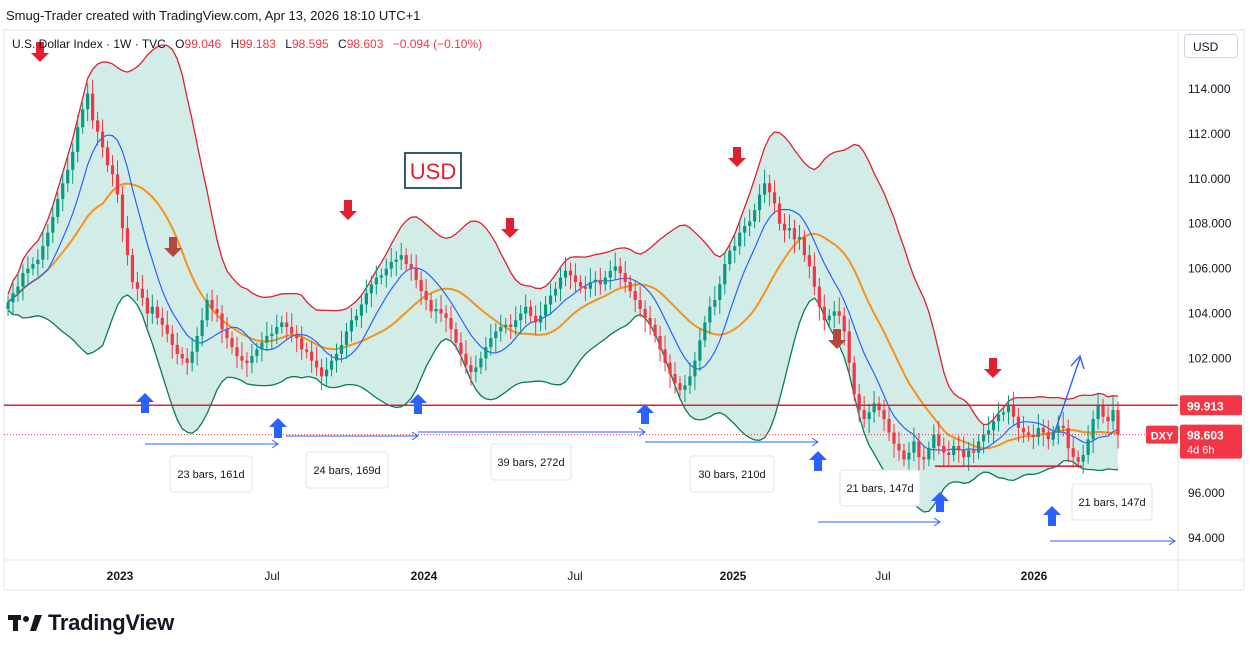 The height and width of the screenshot is (654, 1250). Describe the element at coordinates (91, 623) in the screenshot. I see `tradingview-logo: TradingView` at that location.